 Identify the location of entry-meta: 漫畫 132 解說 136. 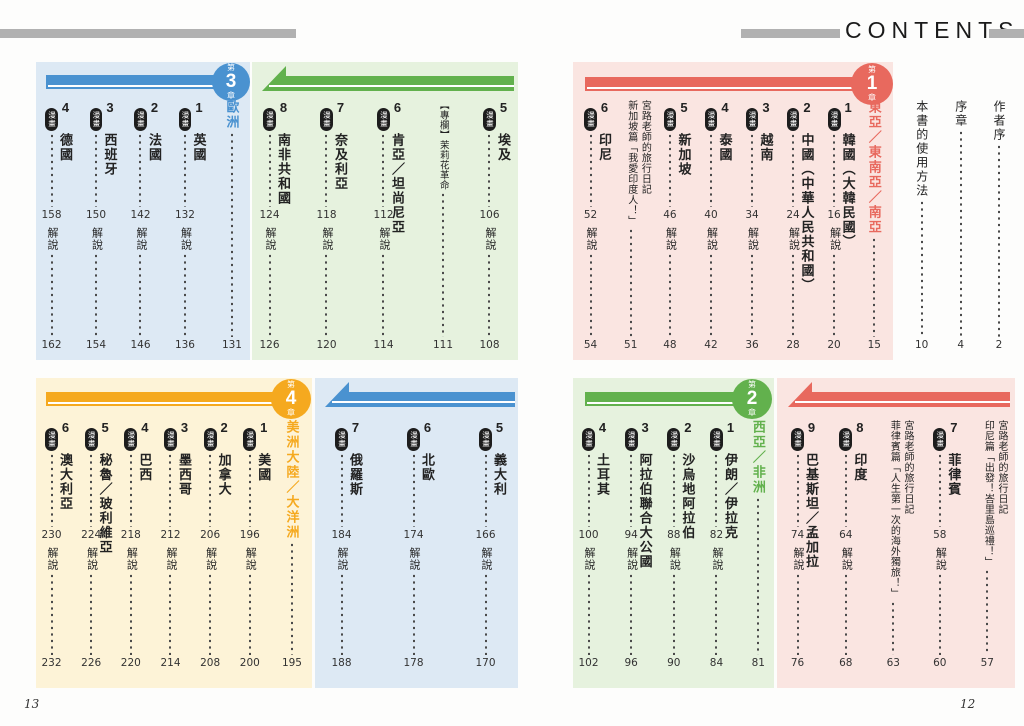
(185, 229).